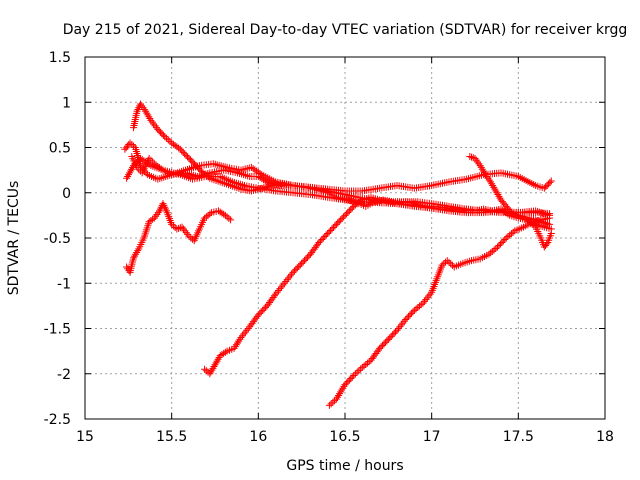 The height and width of the screenshot is (480, 640). Describe the element at coordinates (258, 437) in the screenshot. I see `x-tick-label: 16` at that location.